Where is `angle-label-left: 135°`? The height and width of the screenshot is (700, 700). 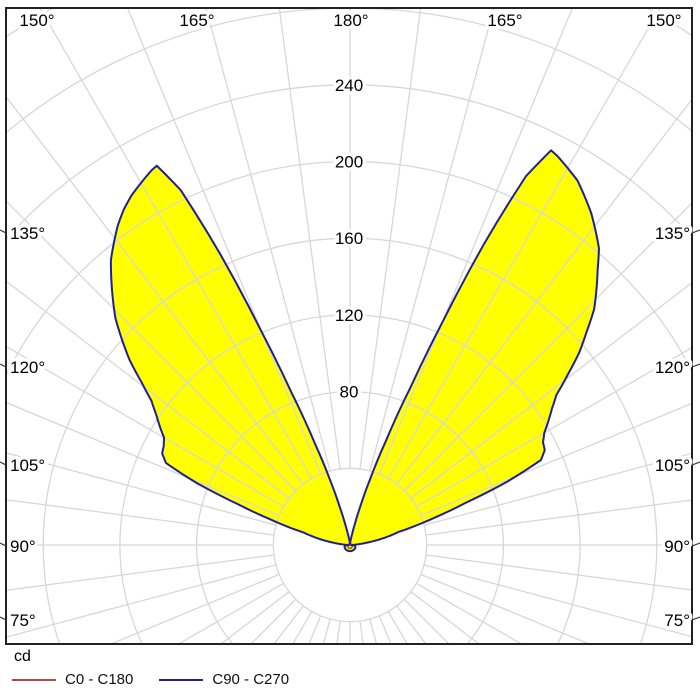 angle-label-left: 135° is located at coordinates (27, 233).